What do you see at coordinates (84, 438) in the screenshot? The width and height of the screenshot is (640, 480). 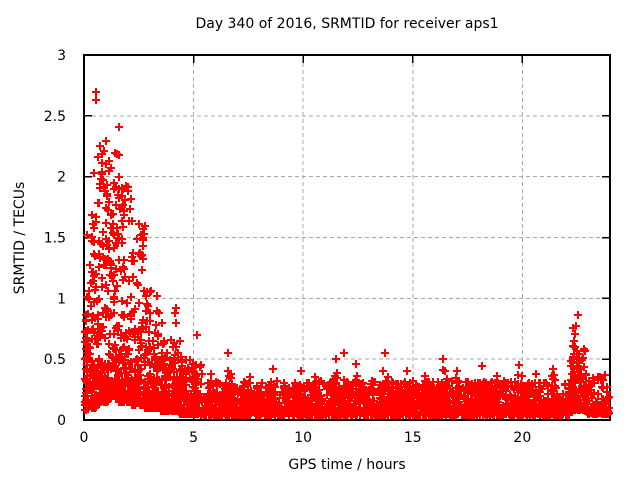 I see `x-tick-label: 0` at bounding box center [84, 438].